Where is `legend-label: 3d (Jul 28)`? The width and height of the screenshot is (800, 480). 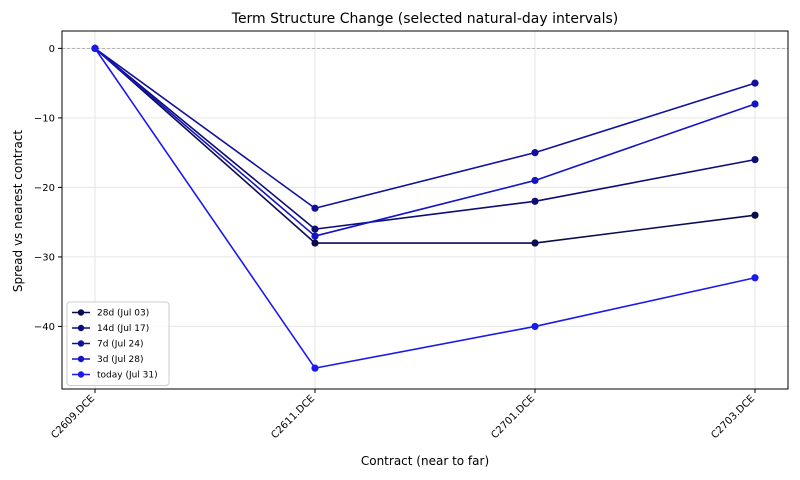 legend-label: 3d (Jul 28) is located at coordinates (120, 360).